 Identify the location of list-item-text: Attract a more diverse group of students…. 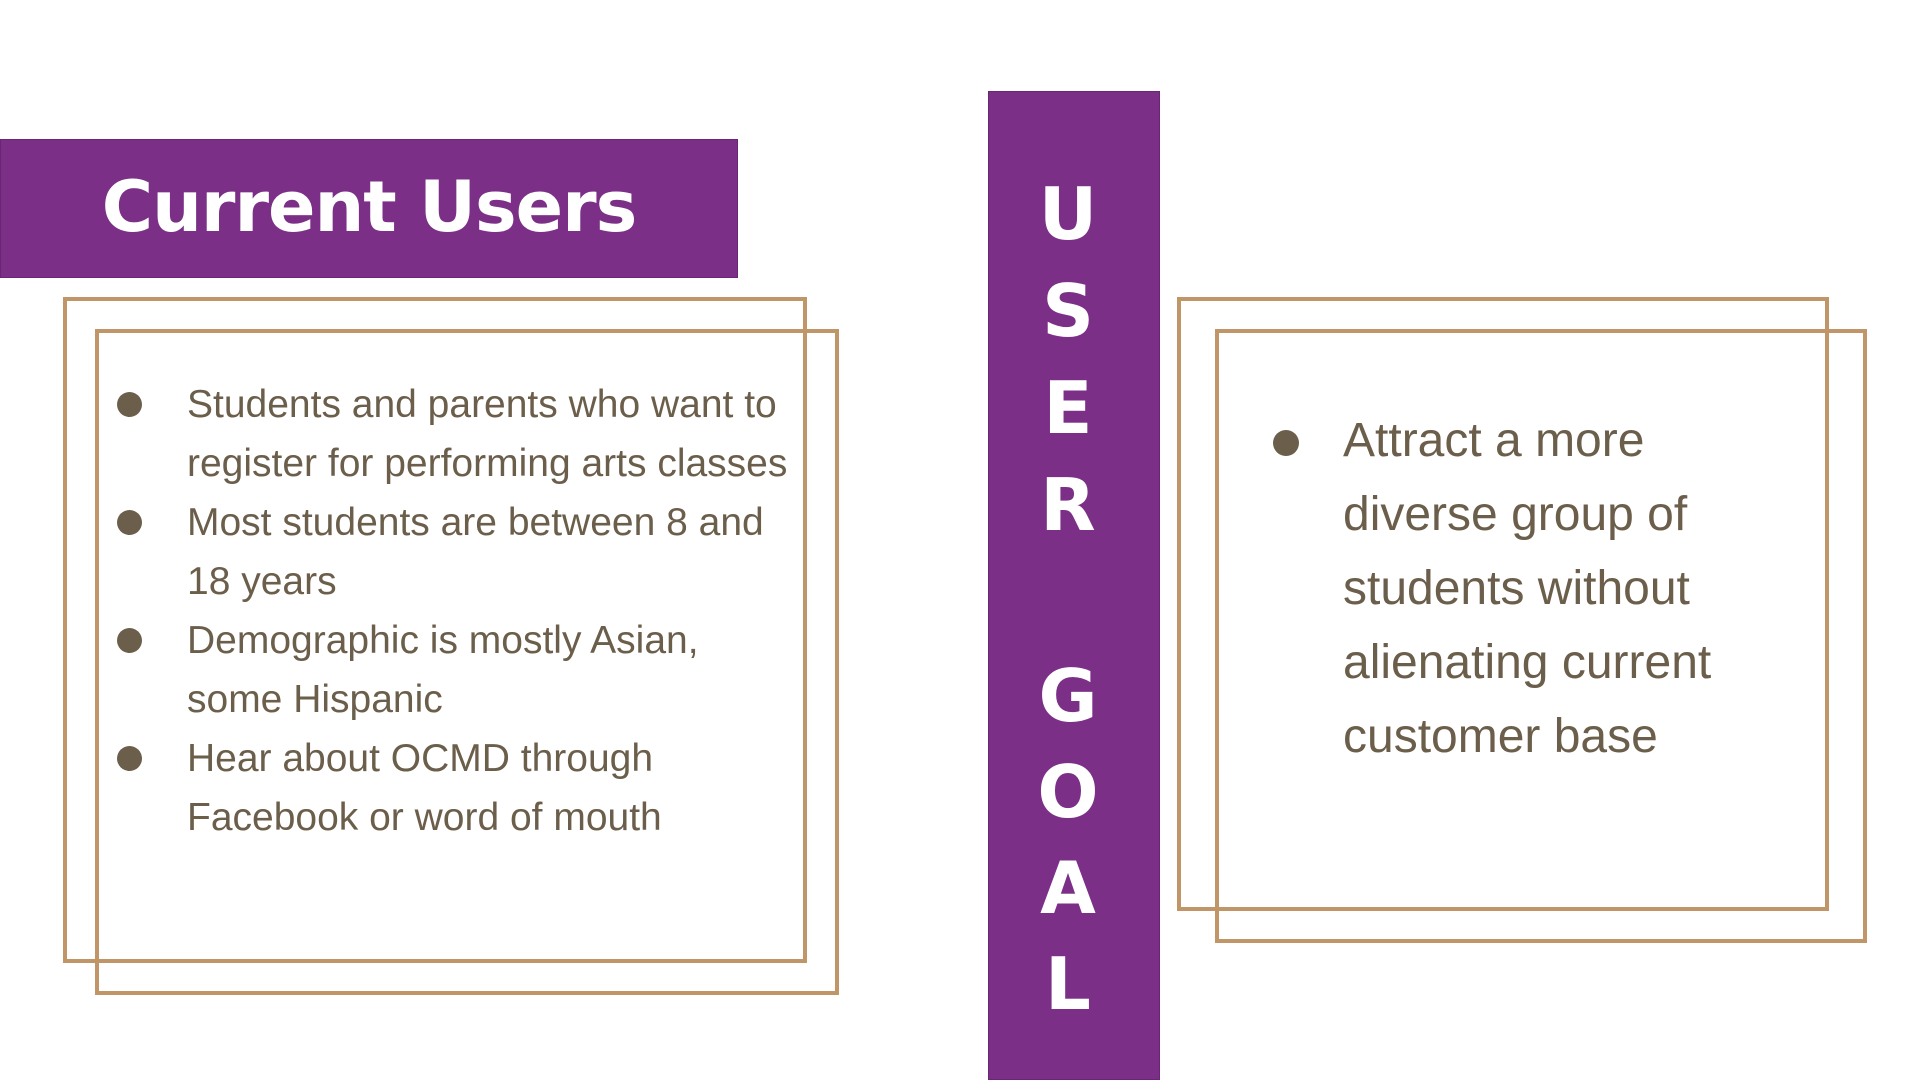
(1527, 588).